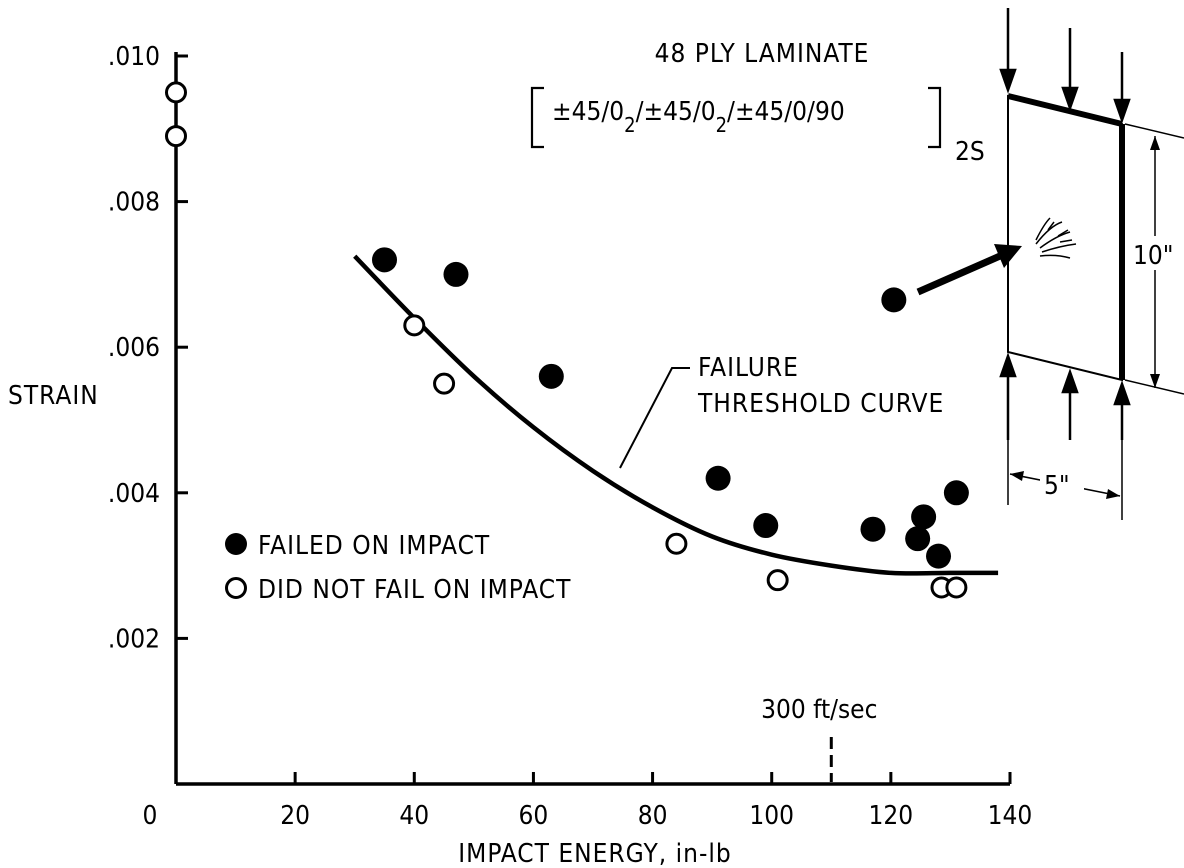 The height and width of the screenshot is (868, 1184). I want to click on specimen-panel, so click(1065, 238).